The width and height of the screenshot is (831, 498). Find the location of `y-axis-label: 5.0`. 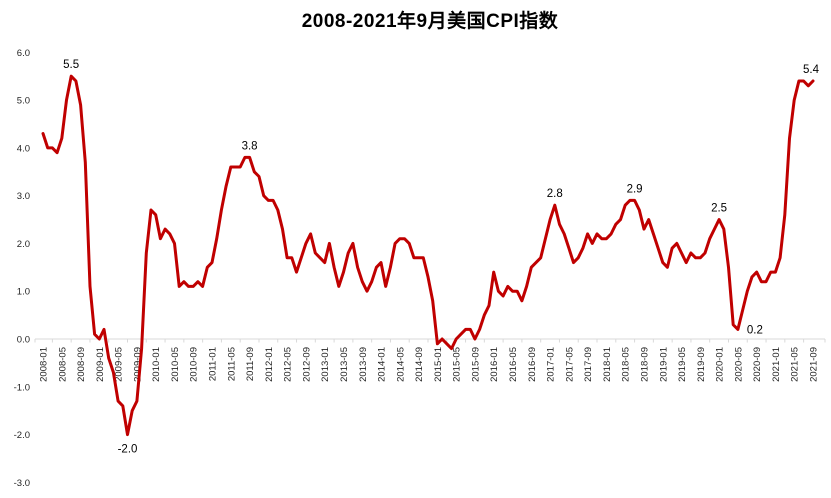

y-axis-label: 5.0 is located at coordinates (23, 101).